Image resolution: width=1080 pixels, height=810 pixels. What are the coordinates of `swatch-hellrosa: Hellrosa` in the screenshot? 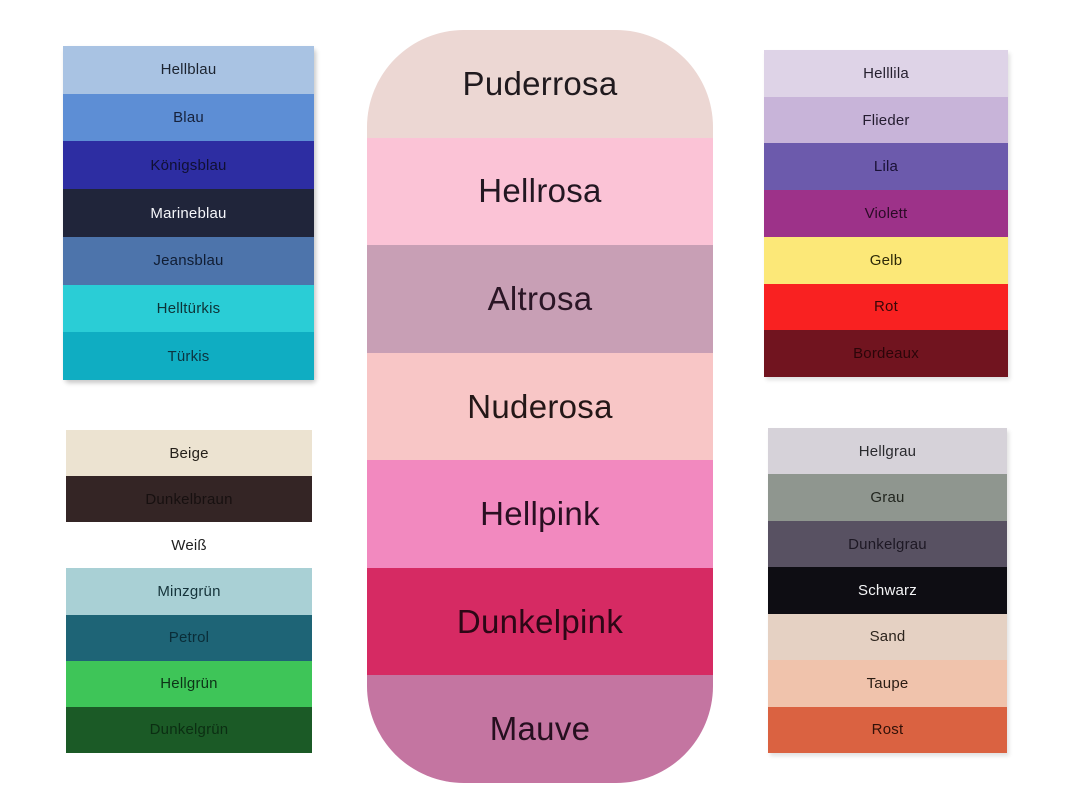 It's located at (540, 191).